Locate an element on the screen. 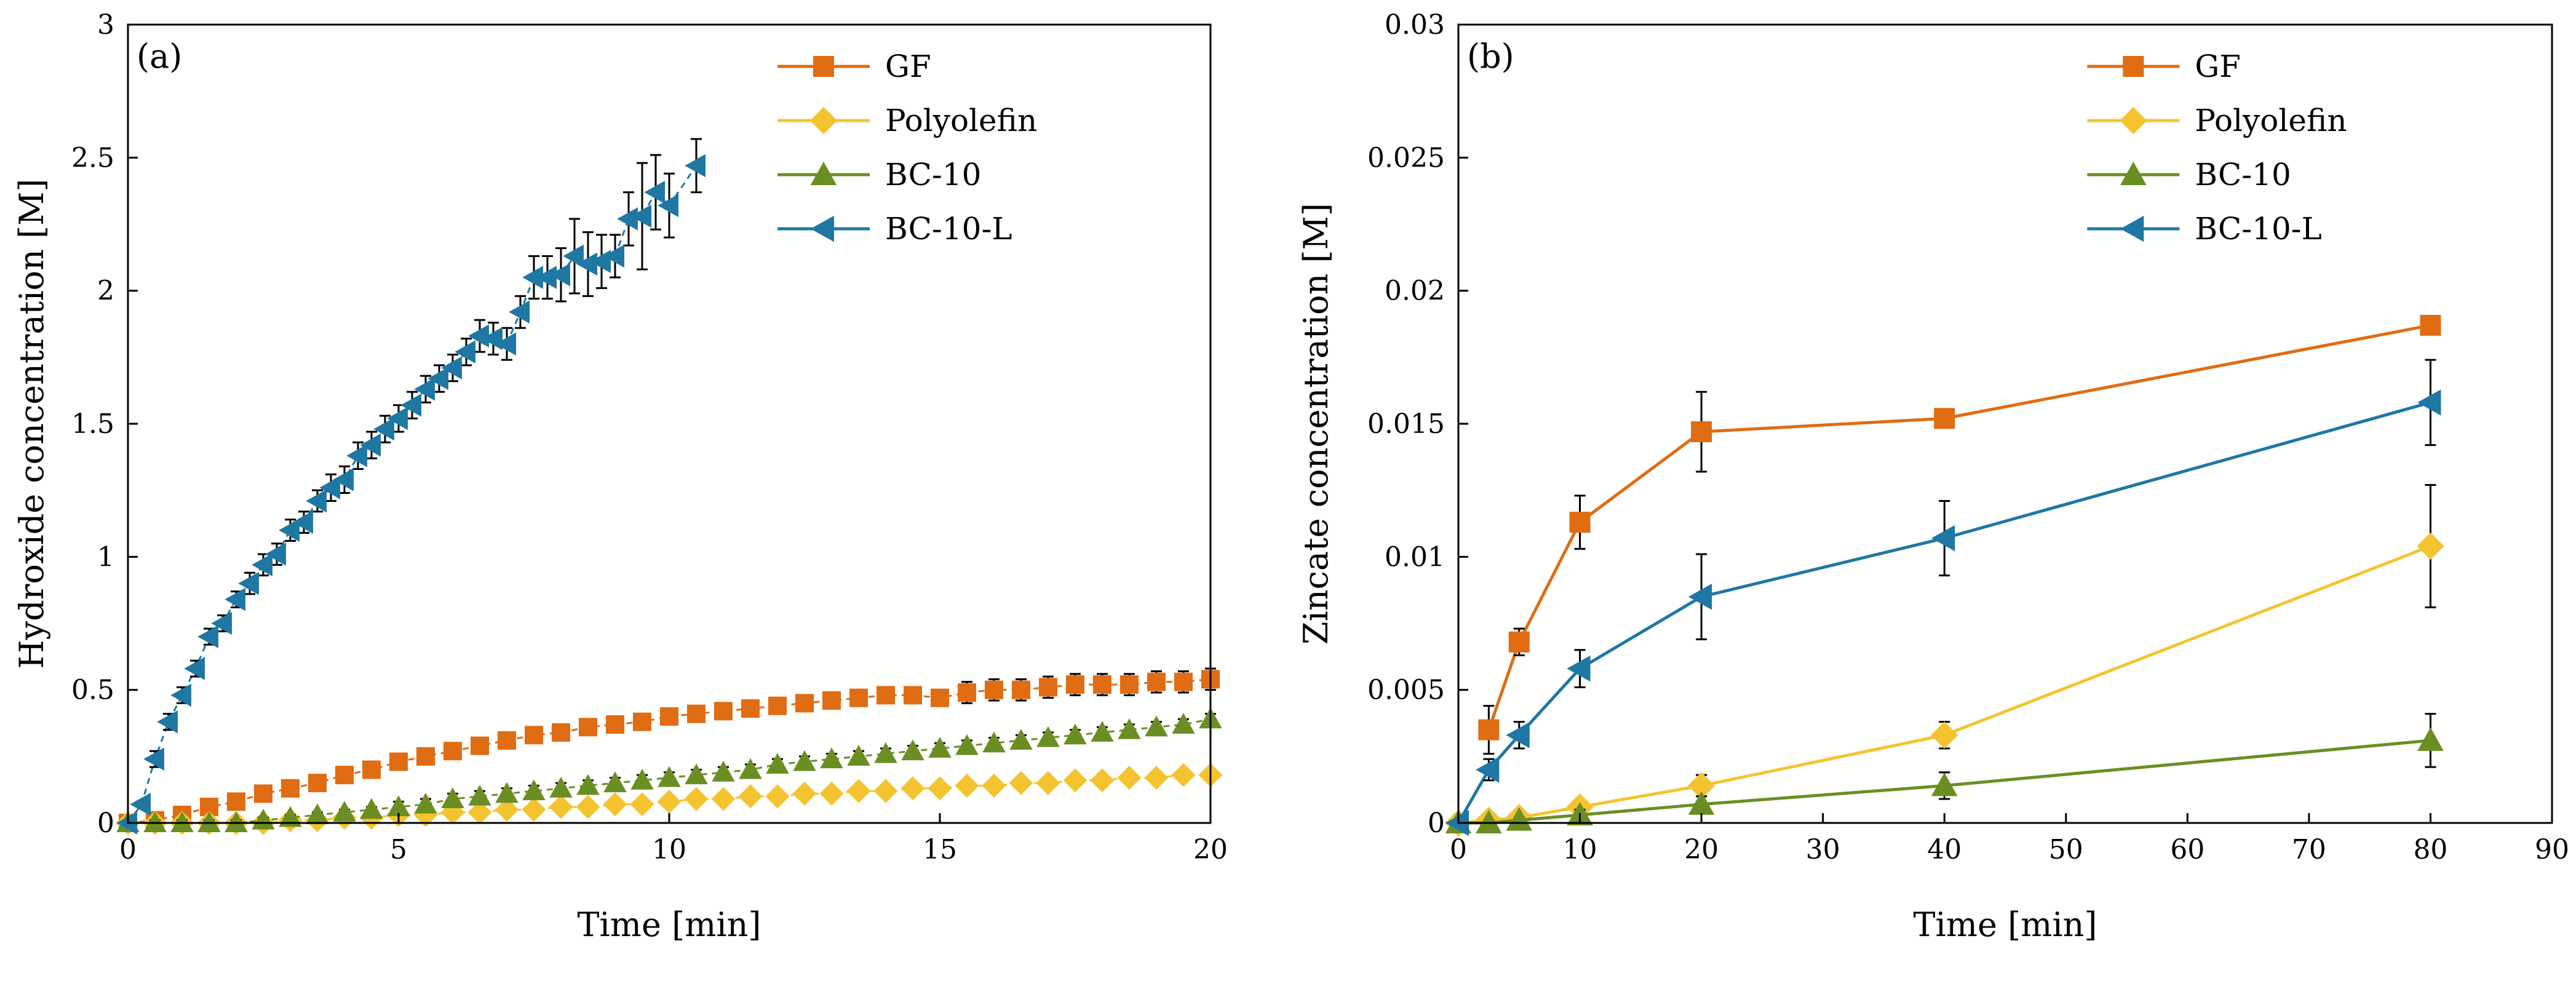 This screenshot has height=981, width=2576. y-tick-label: 0 is located at coordinates (105, 823).